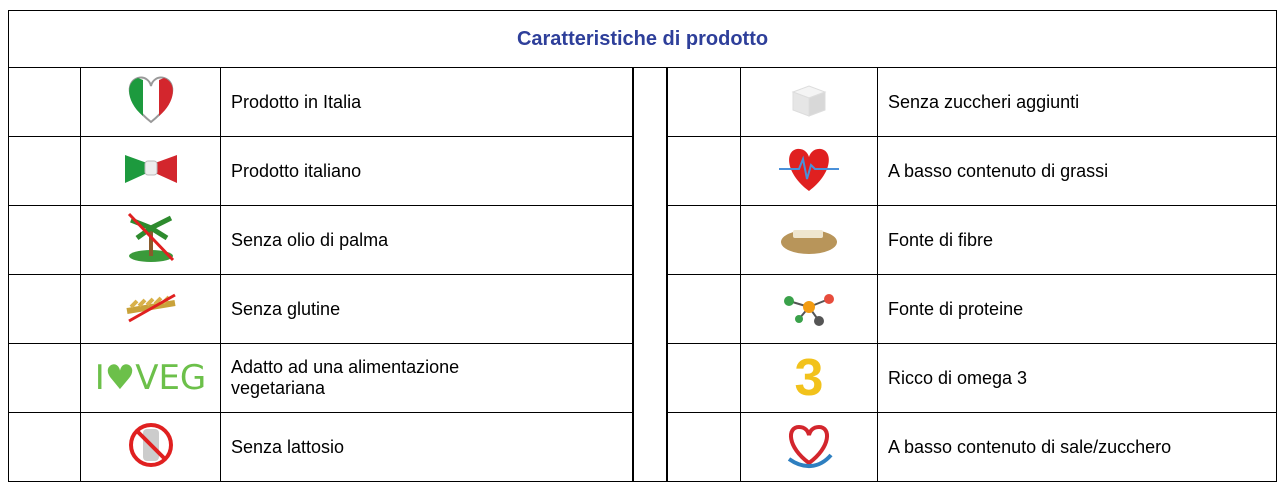  I want to click on feature-label: Senza zuccheri aggiunti, so click(1077, 102).